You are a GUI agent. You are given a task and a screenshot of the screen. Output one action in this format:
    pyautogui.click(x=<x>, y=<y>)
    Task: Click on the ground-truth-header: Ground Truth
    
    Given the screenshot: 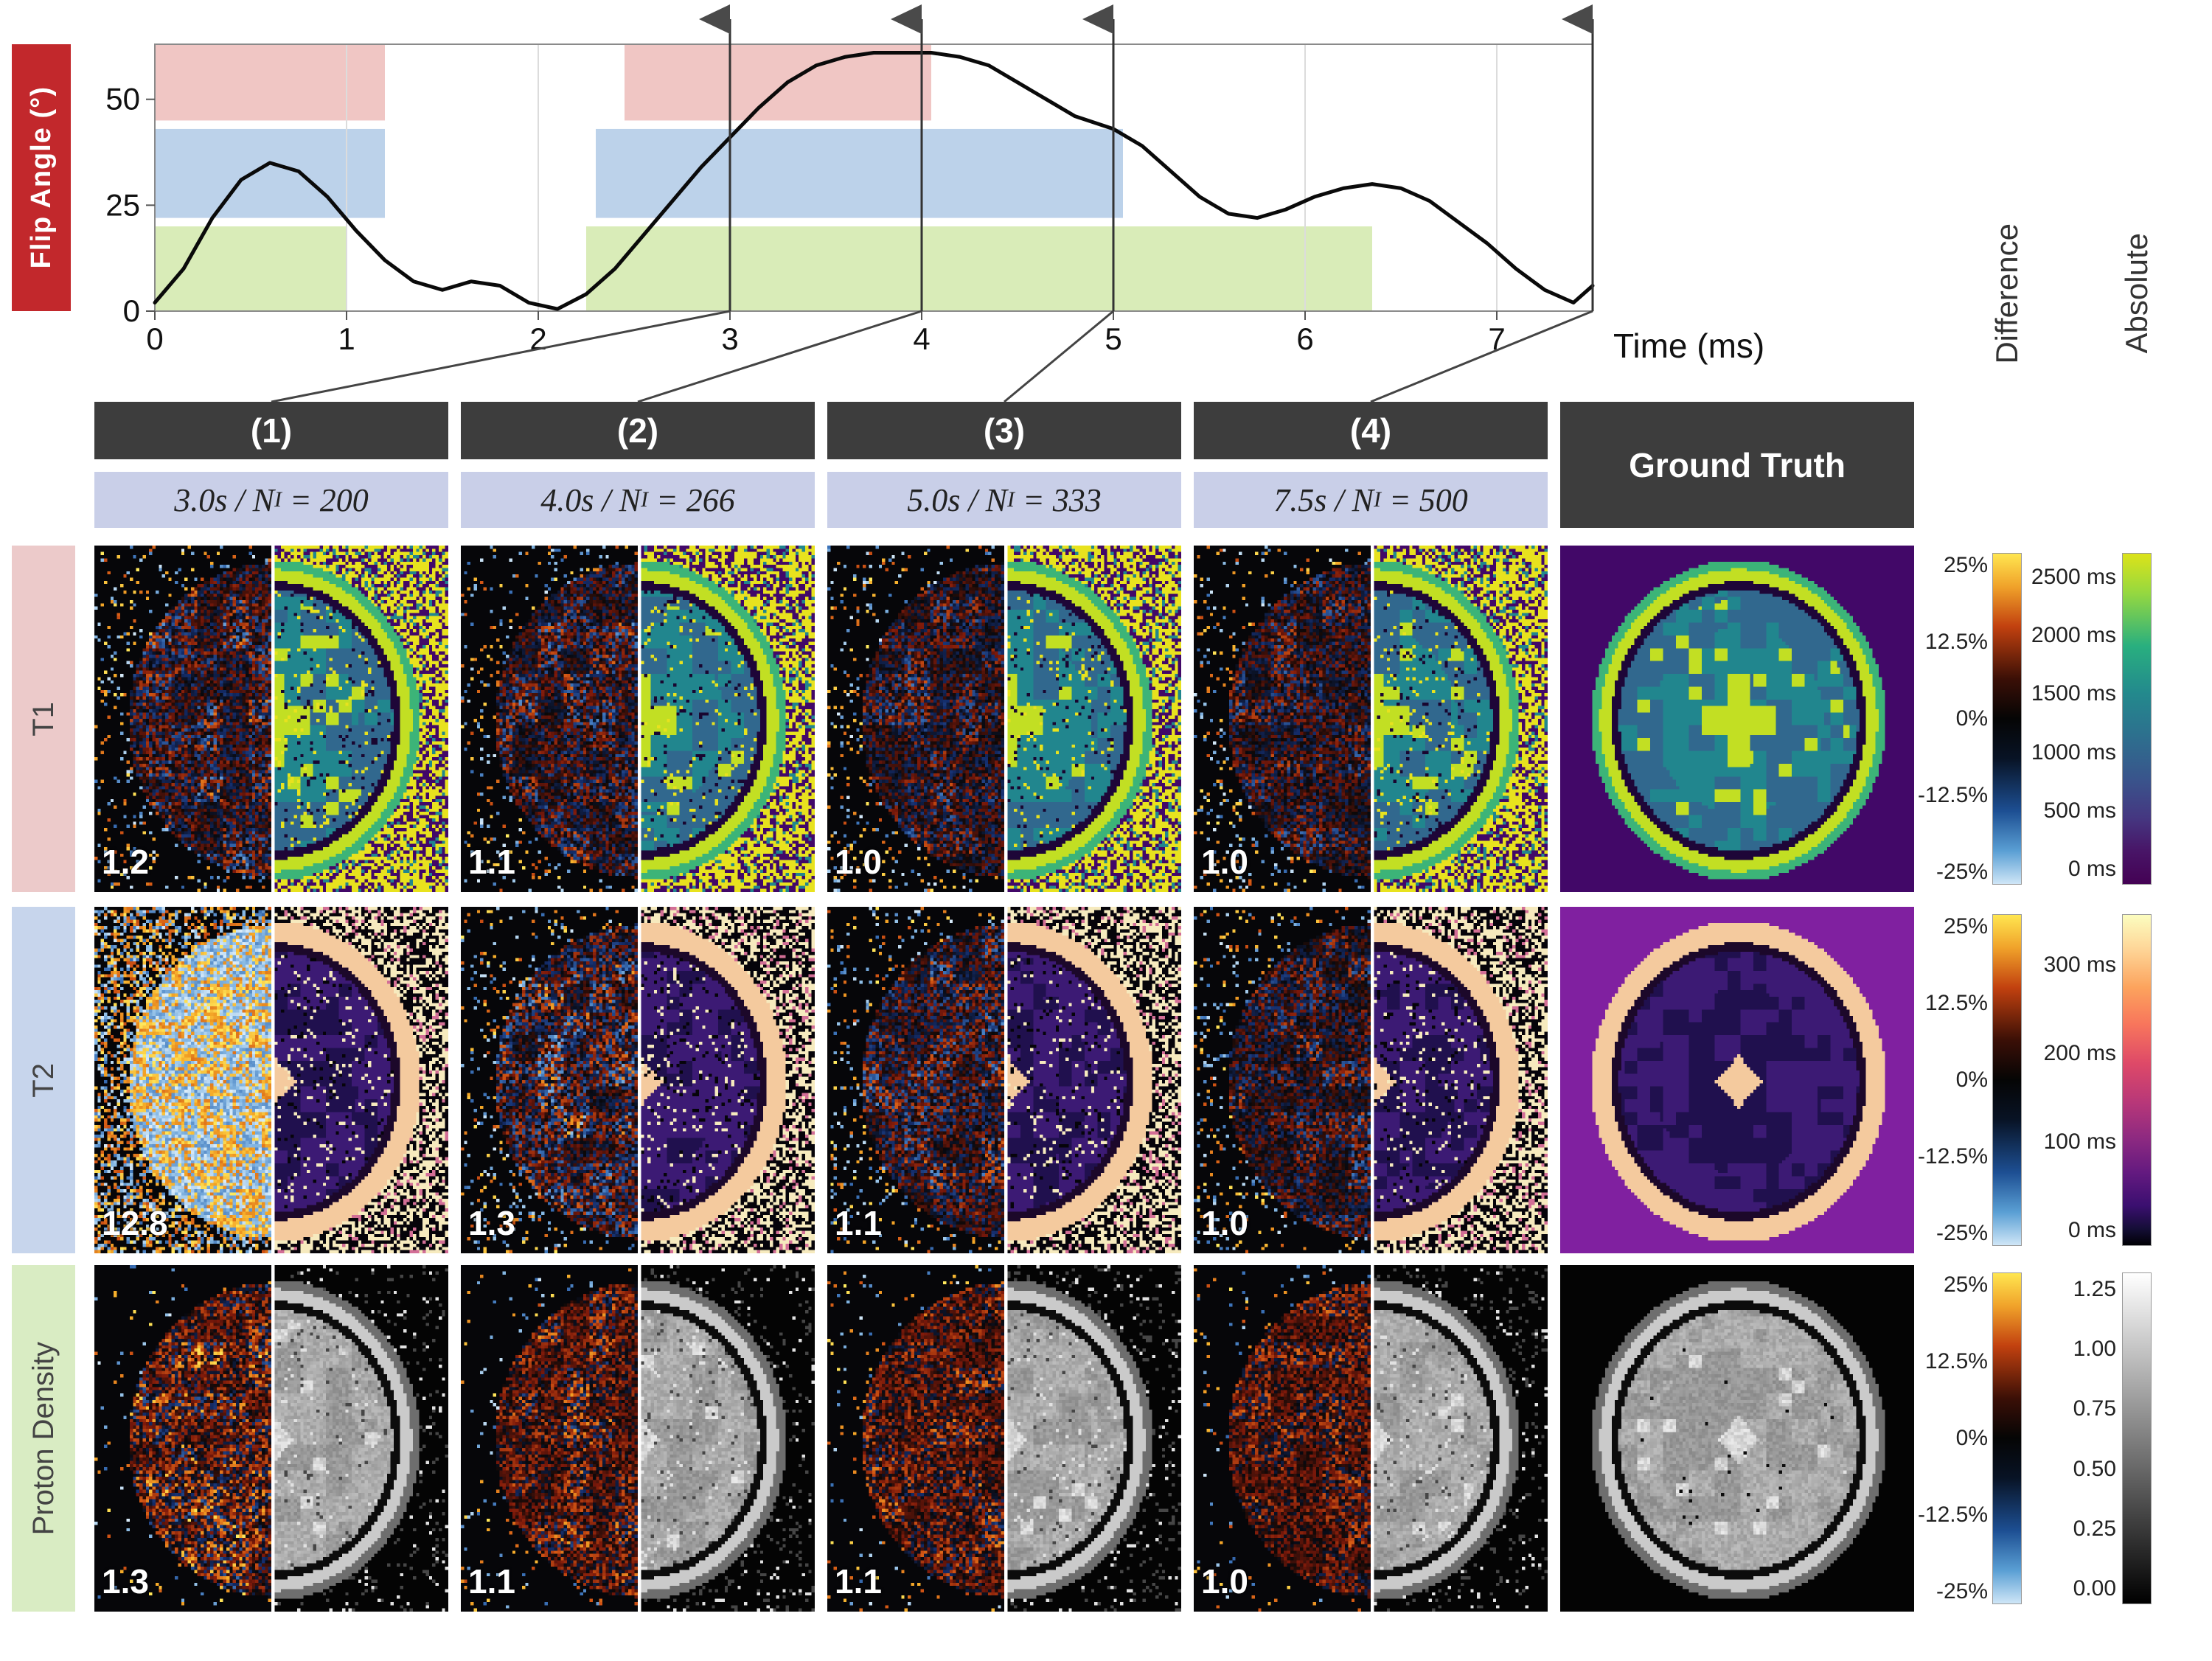 What is the action you would take?
    pyautogui.click(x=1737, y=465)
    